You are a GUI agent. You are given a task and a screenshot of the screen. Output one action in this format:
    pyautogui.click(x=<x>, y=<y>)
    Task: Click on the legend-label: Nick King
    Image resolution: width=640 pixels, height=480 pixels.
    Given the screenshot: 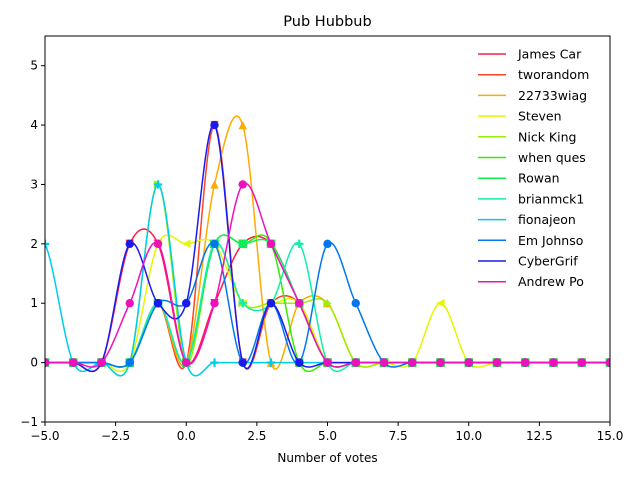 What is the action you would take?
    pyautogui.click(x=547, y=136)
    